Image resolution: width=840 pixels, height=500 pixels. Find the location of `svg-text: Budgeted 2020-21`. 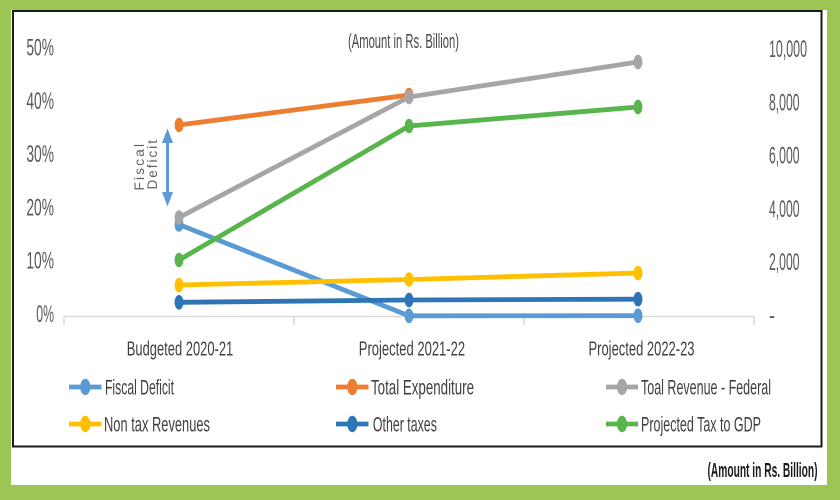

svg-text: Budgeted 2020-21 is located at coordinates (180, 350).